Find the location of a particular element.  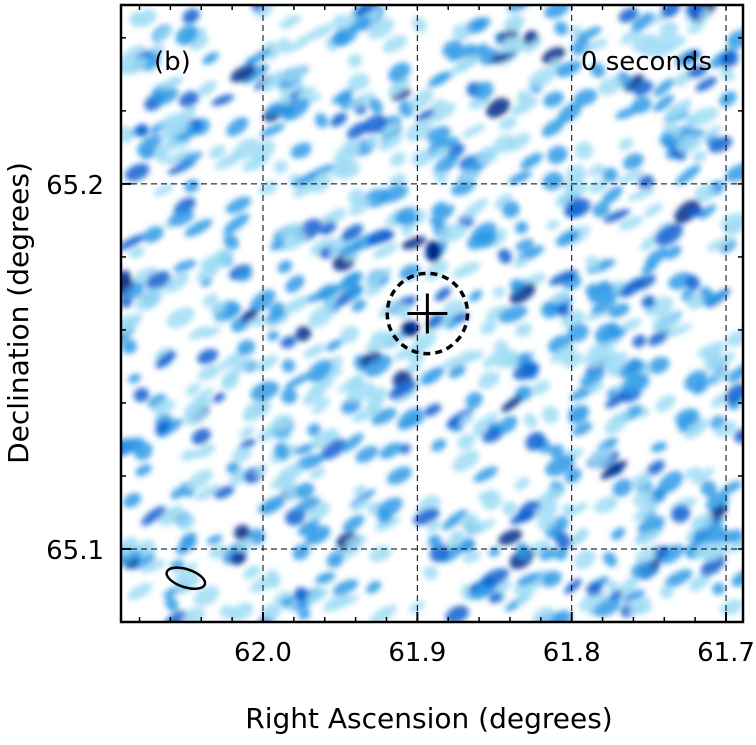

beam-ellipse is located at coordinates (186, 578).